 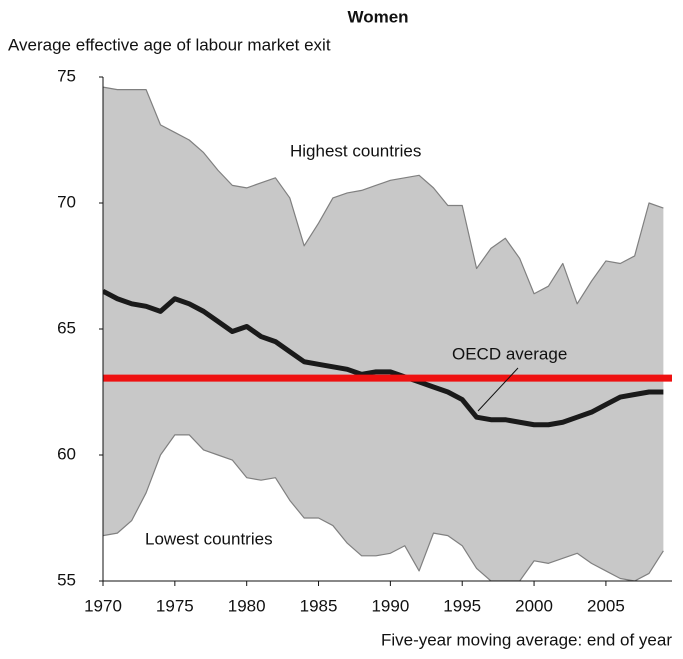 I want to click on y-tick-label: 55, so click(x=66, y=579).